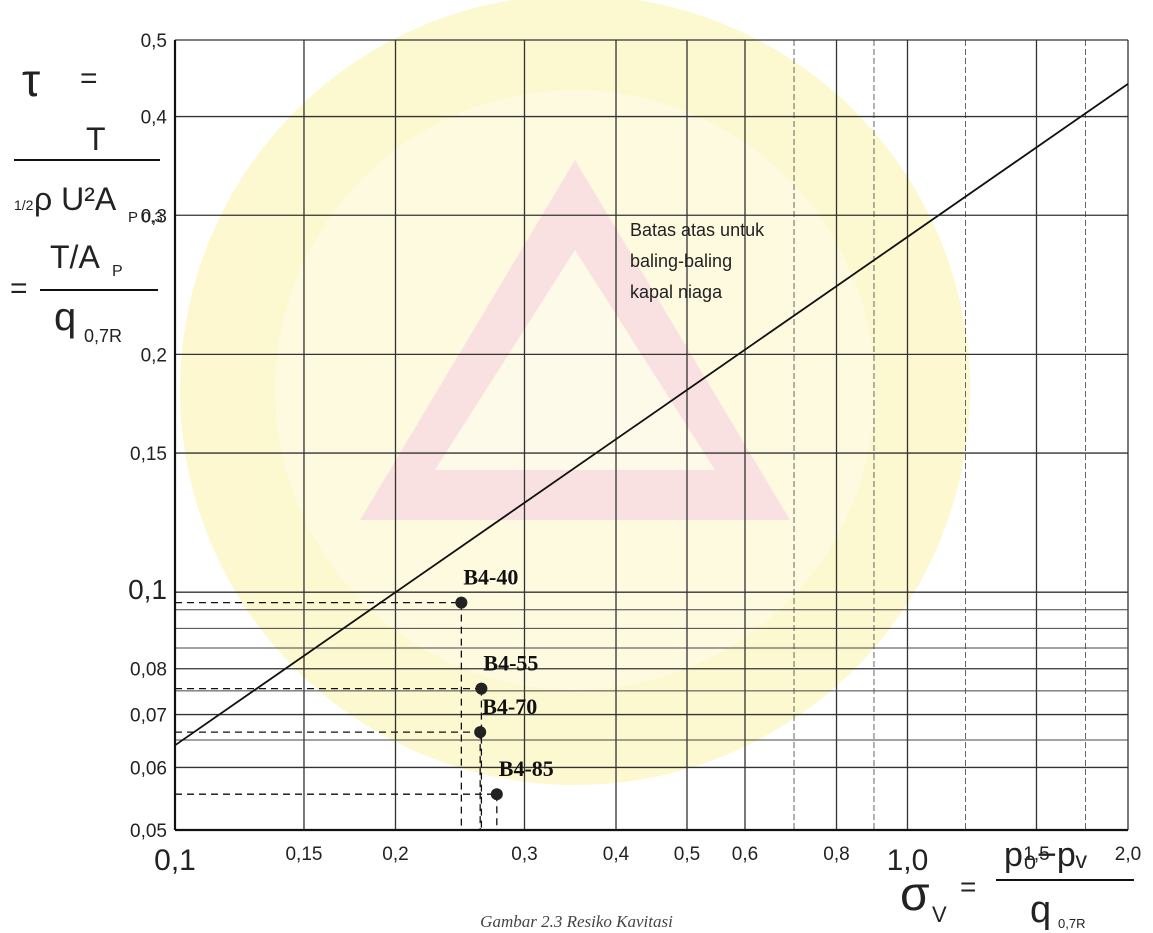 The height and width of the screenshot is (933, 1153). What do you see at coordinates (1128, 854) in the screenshot?
I see `x-tick-label: 2,0` at bounding box center [1128, 854].